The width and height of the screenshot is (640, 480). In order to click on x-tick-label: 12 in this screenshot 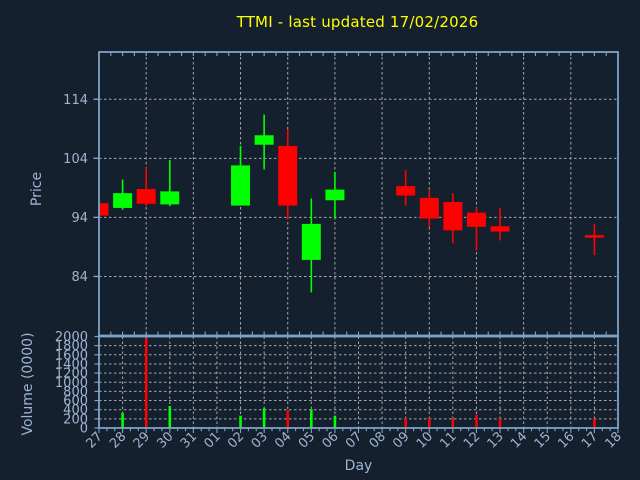, I will do `click(472, 440)`.